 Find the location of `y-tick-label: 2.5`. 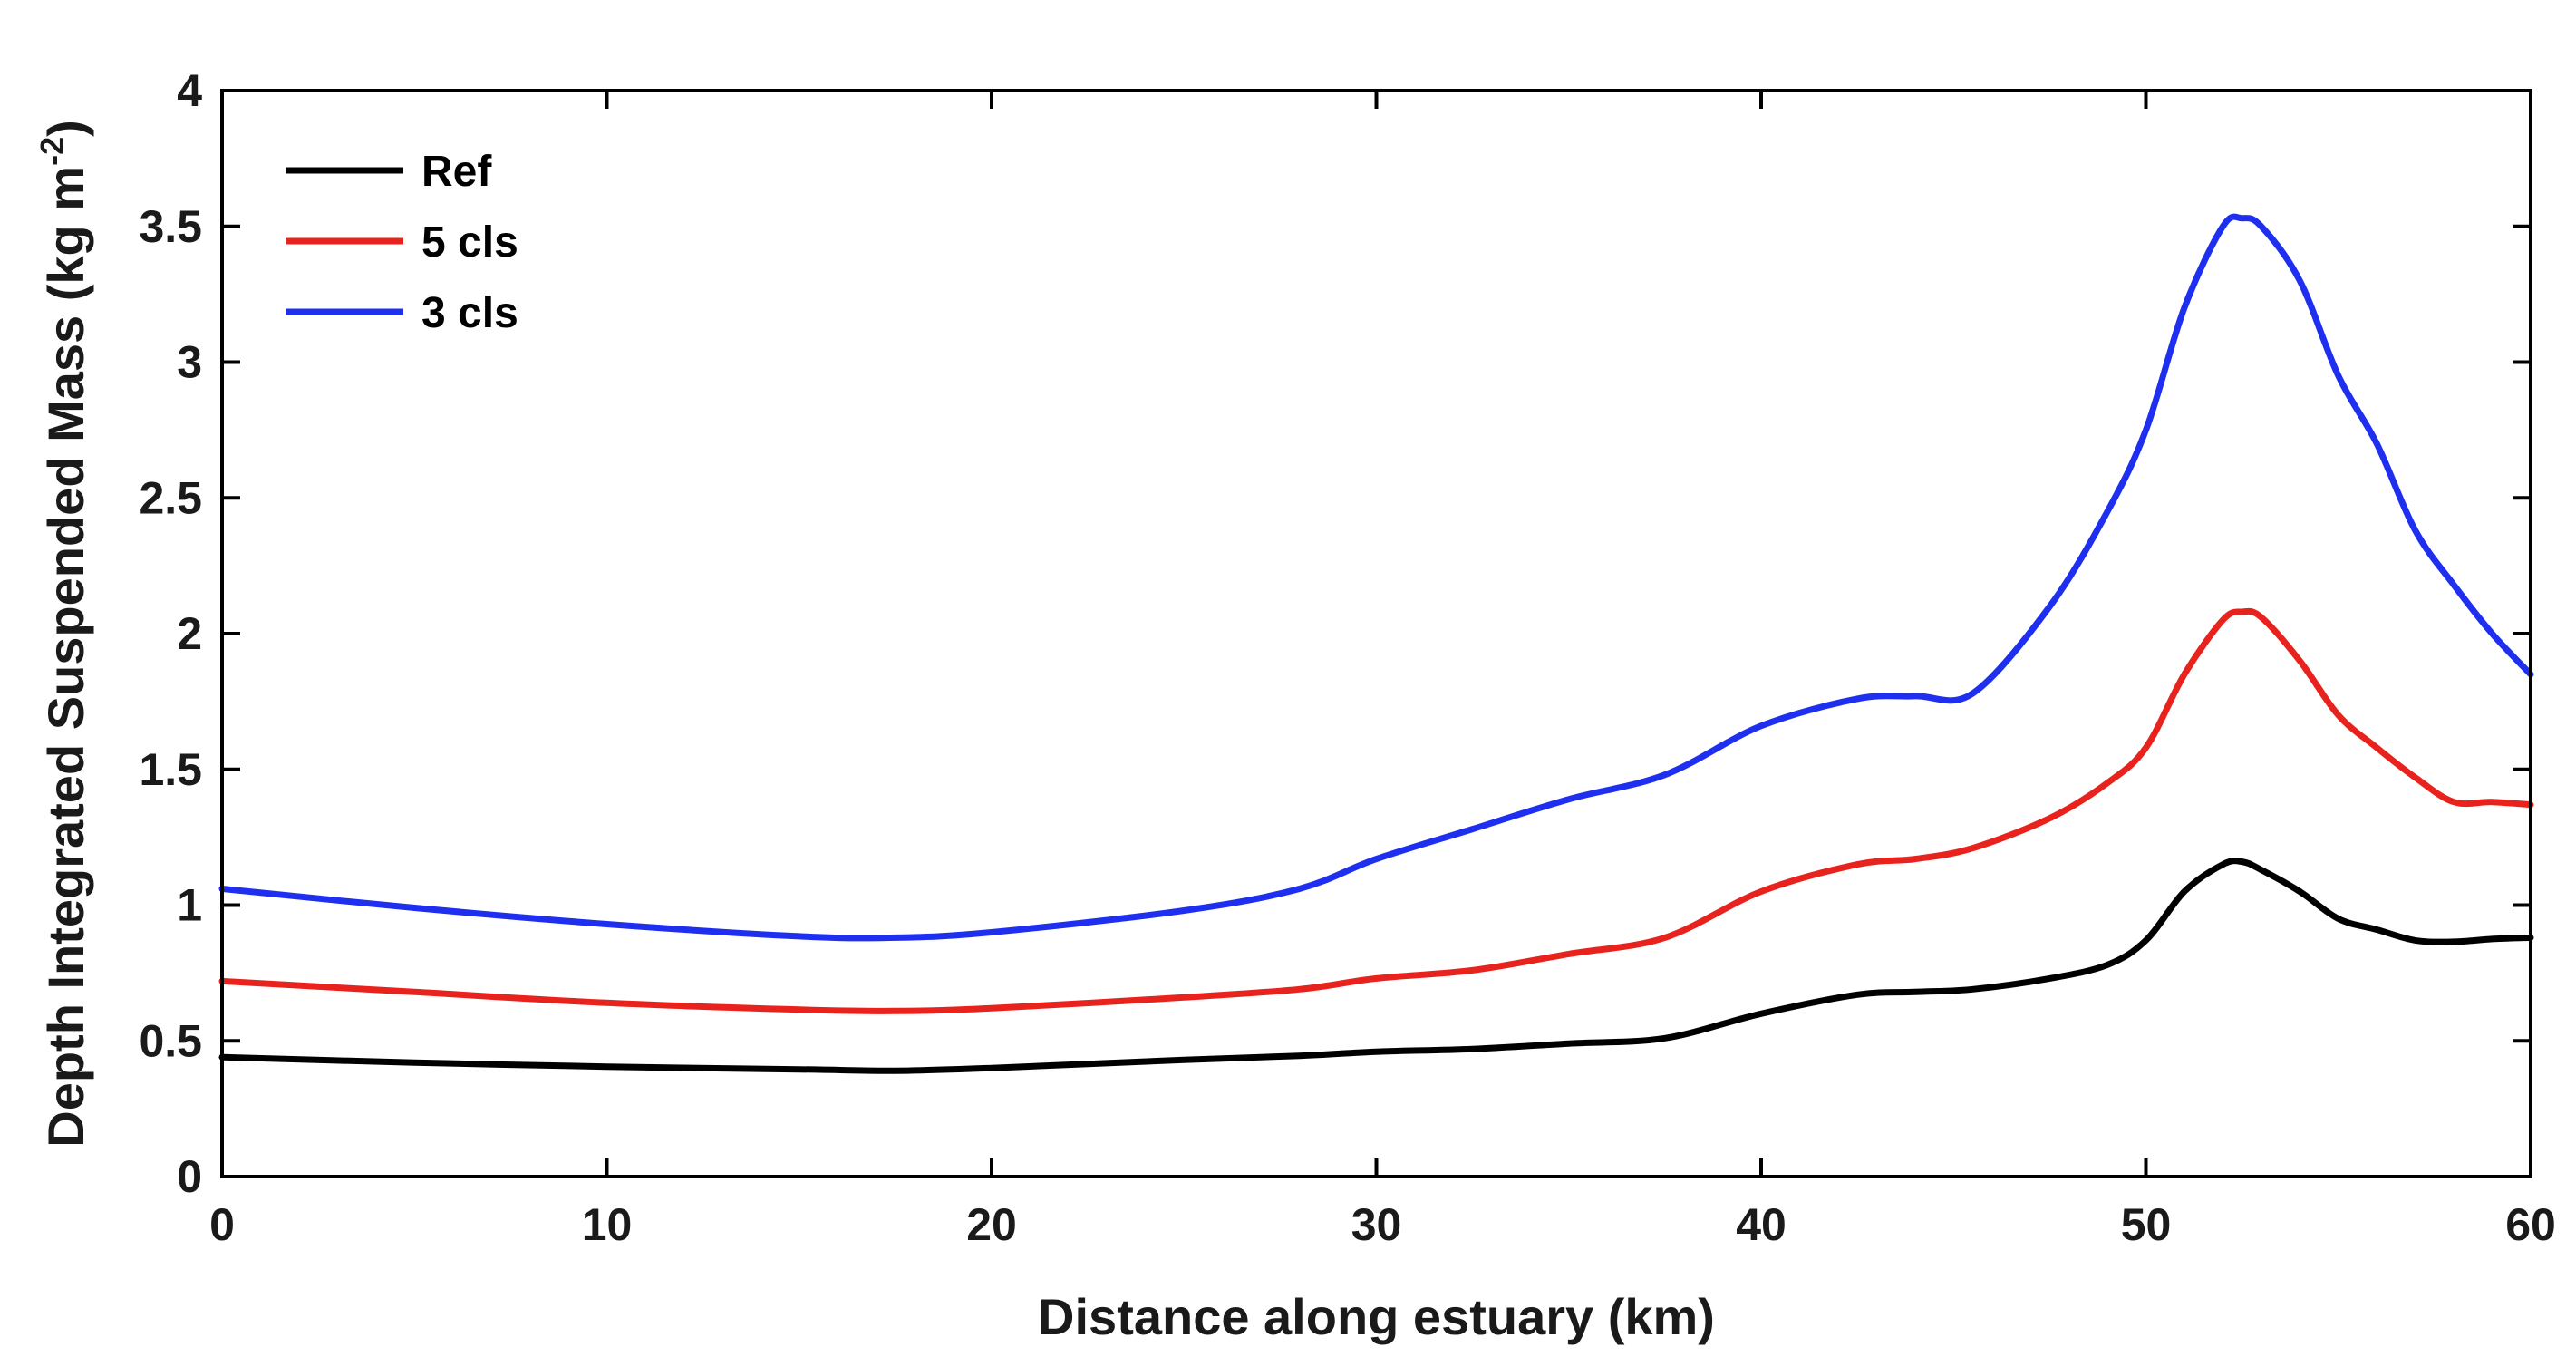

y-tick-label: 2.5 is located at coordinates (170, 498).